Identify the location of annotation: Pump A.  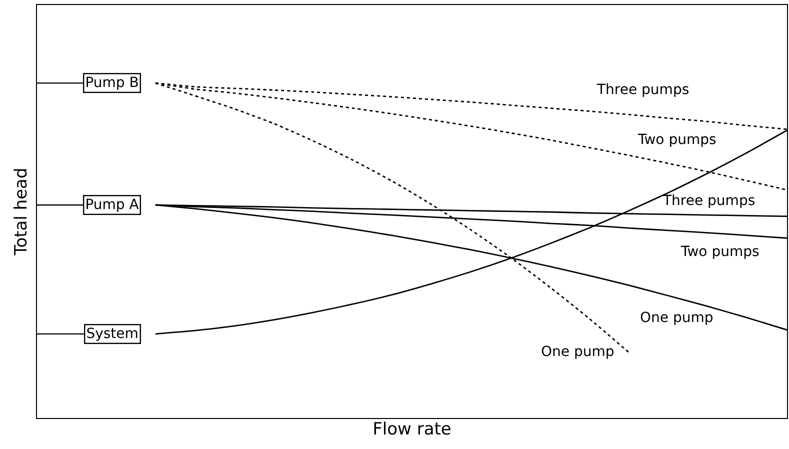
(112, 205).